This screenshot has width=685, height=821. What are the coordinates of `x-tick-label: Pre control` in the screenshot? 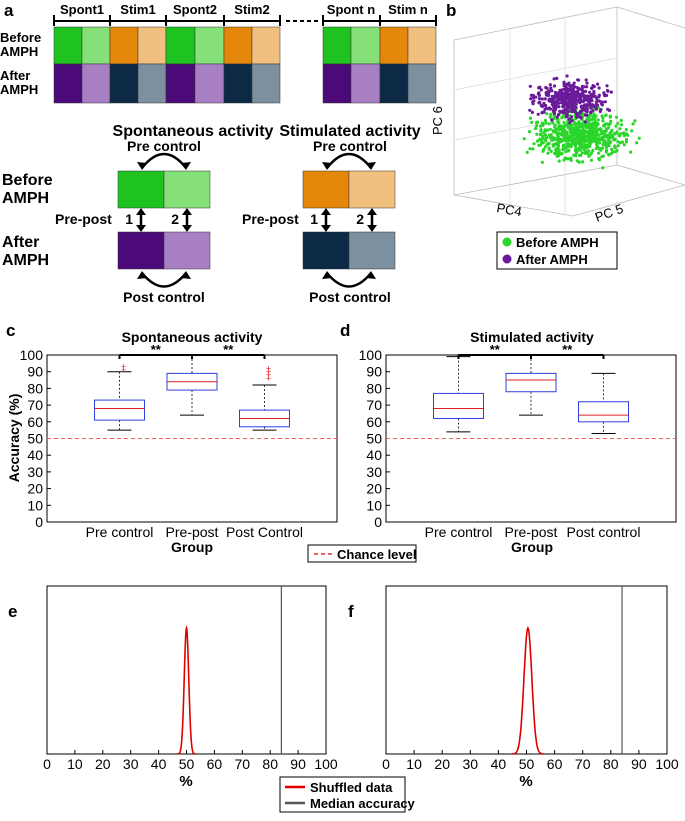 It's located at (459, 532).